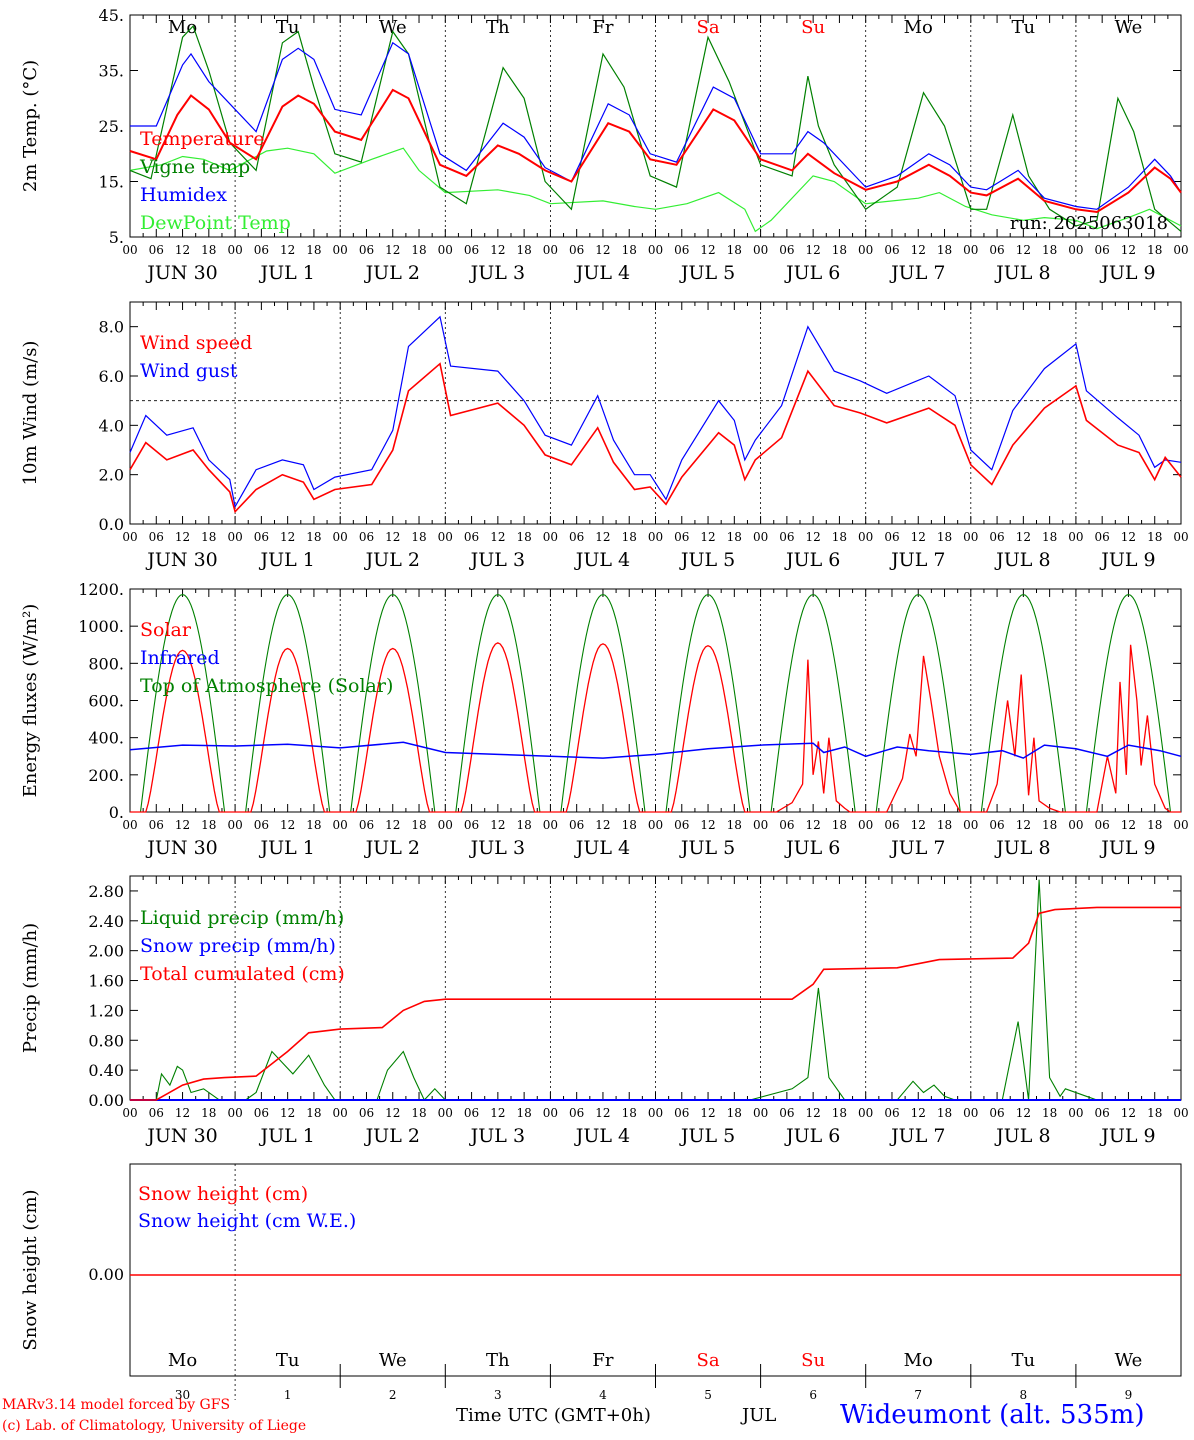 This screenshot has height=1440, width=1194. Describe the element at coordinates (288, 1395) in the screenshot. I see `day-number: 1` at that location.